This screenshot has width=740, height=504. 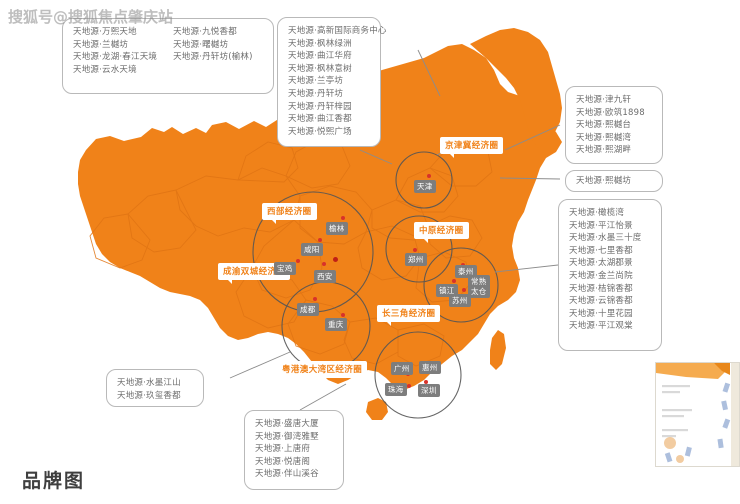 What do you see at coordinates (320, 240) in the screenshot?
I see `pin-xianyang` at bounding box center [320, 240].